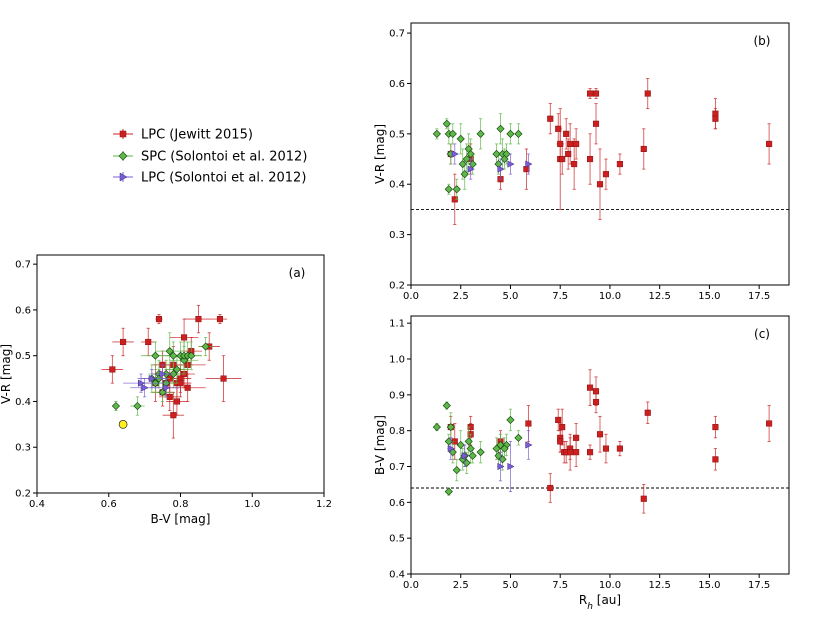  I want to click on y-tick-label: 0.2, so click(397, 286).